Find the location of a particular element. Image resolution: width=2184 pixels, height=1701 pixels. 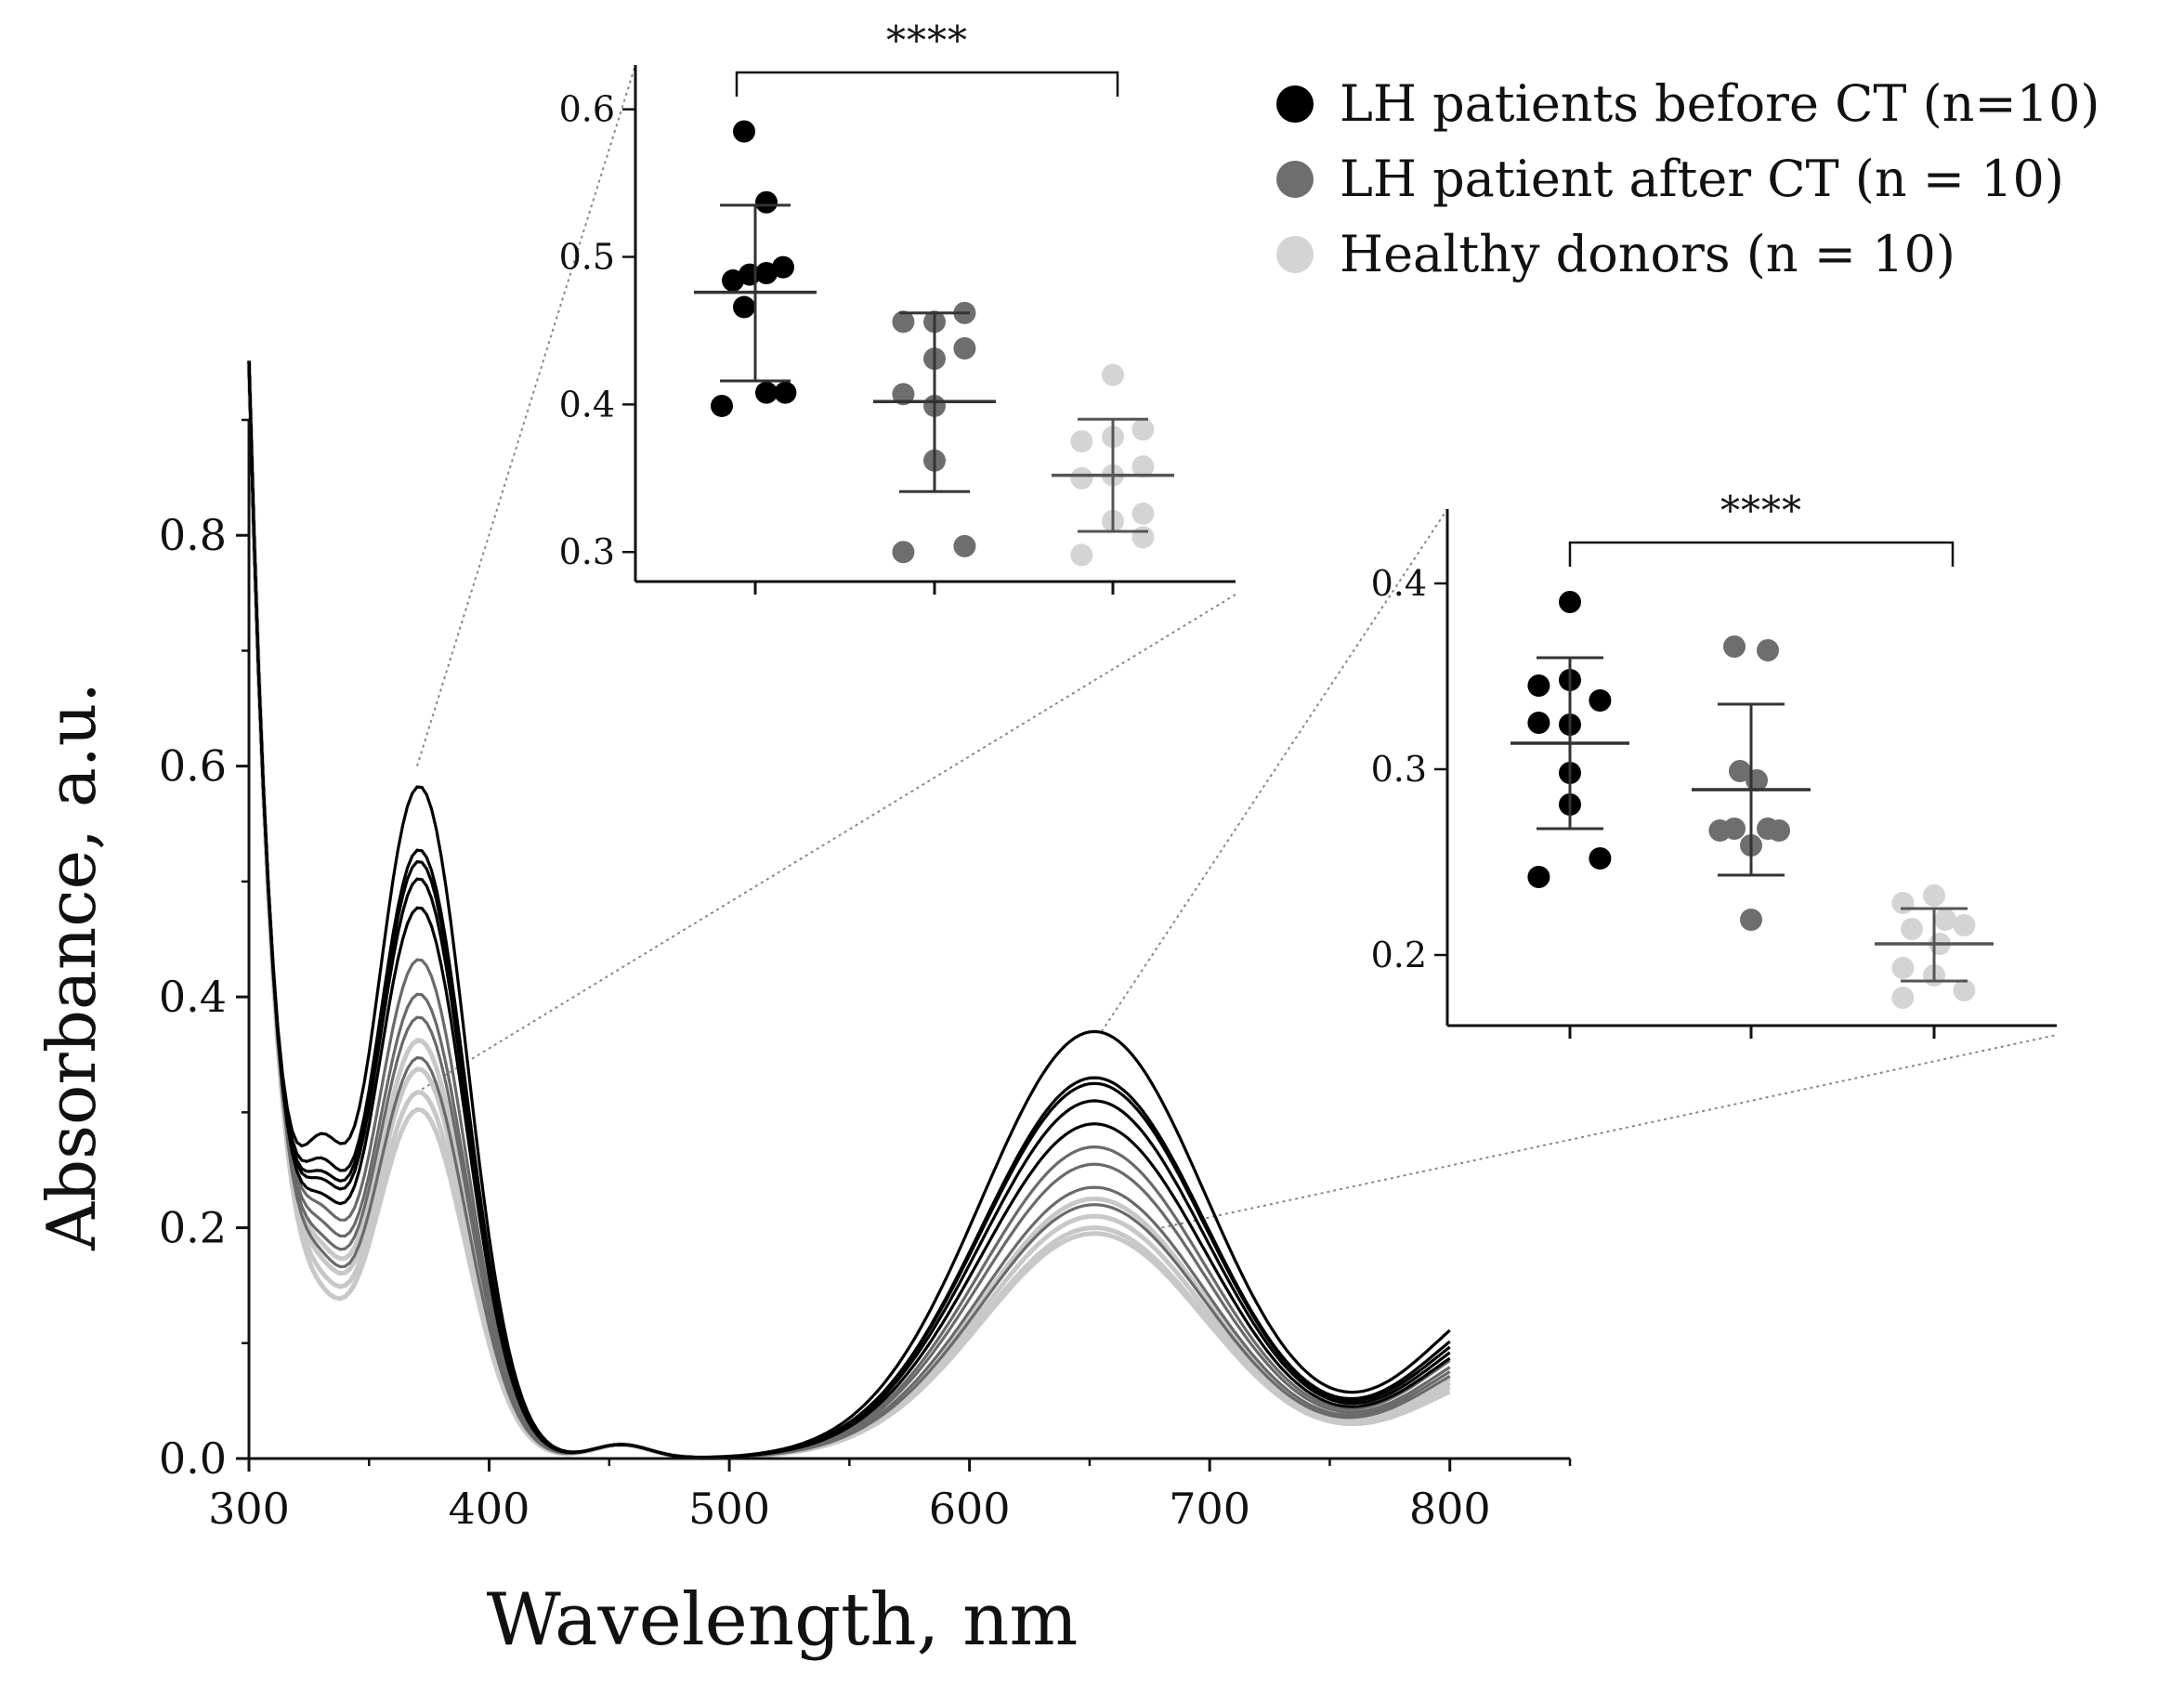

inset2-y-tick-label-0.2: 0.2 is located at coordinates (1399, 955).